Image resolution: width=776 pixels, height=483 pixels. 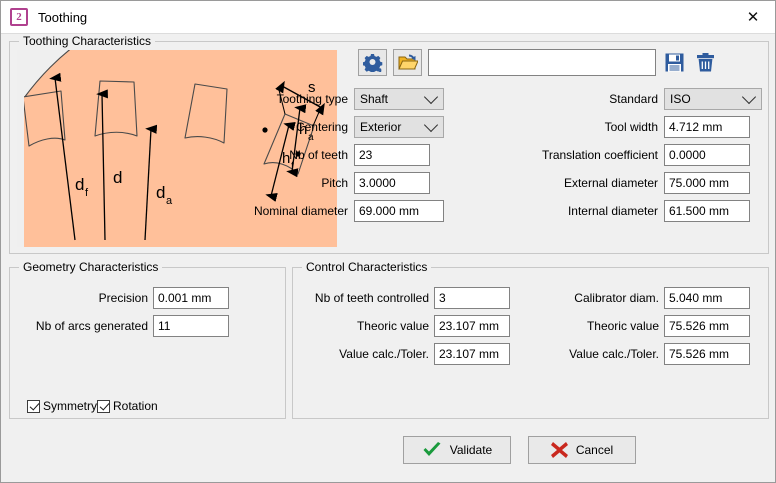 I want to click on label-ha: h, so click(x=303, y=129).